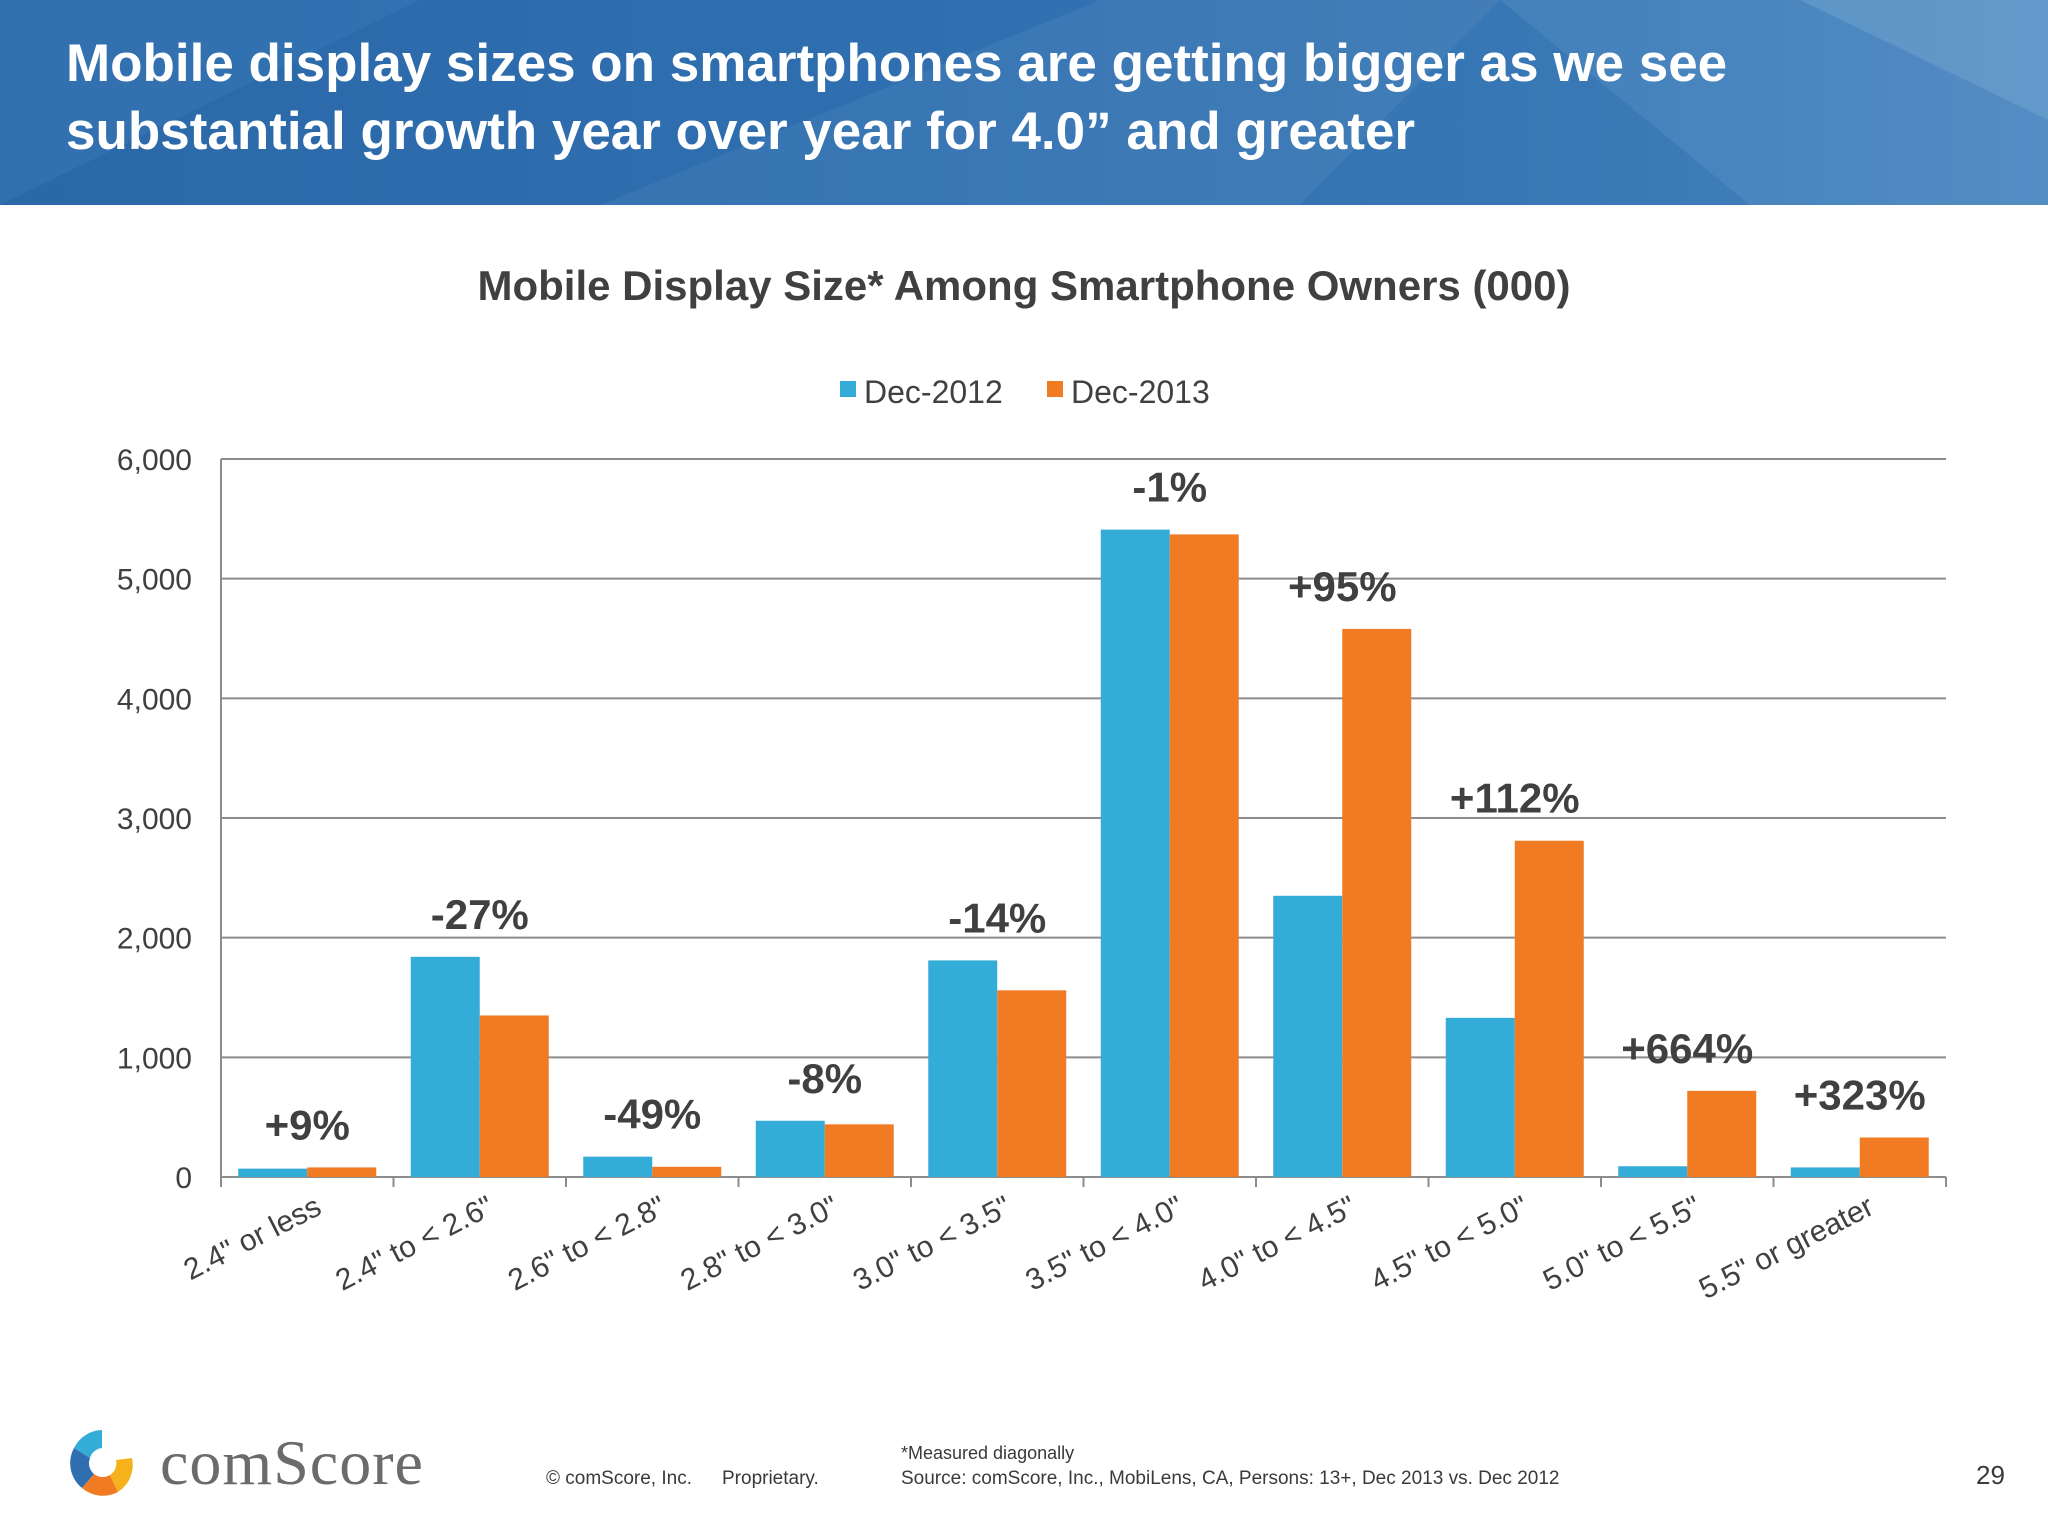  Describe the element at coordinates (1786, 1248) in the screenshot. I see `x-category-label: 5.5" or greater` at that location.